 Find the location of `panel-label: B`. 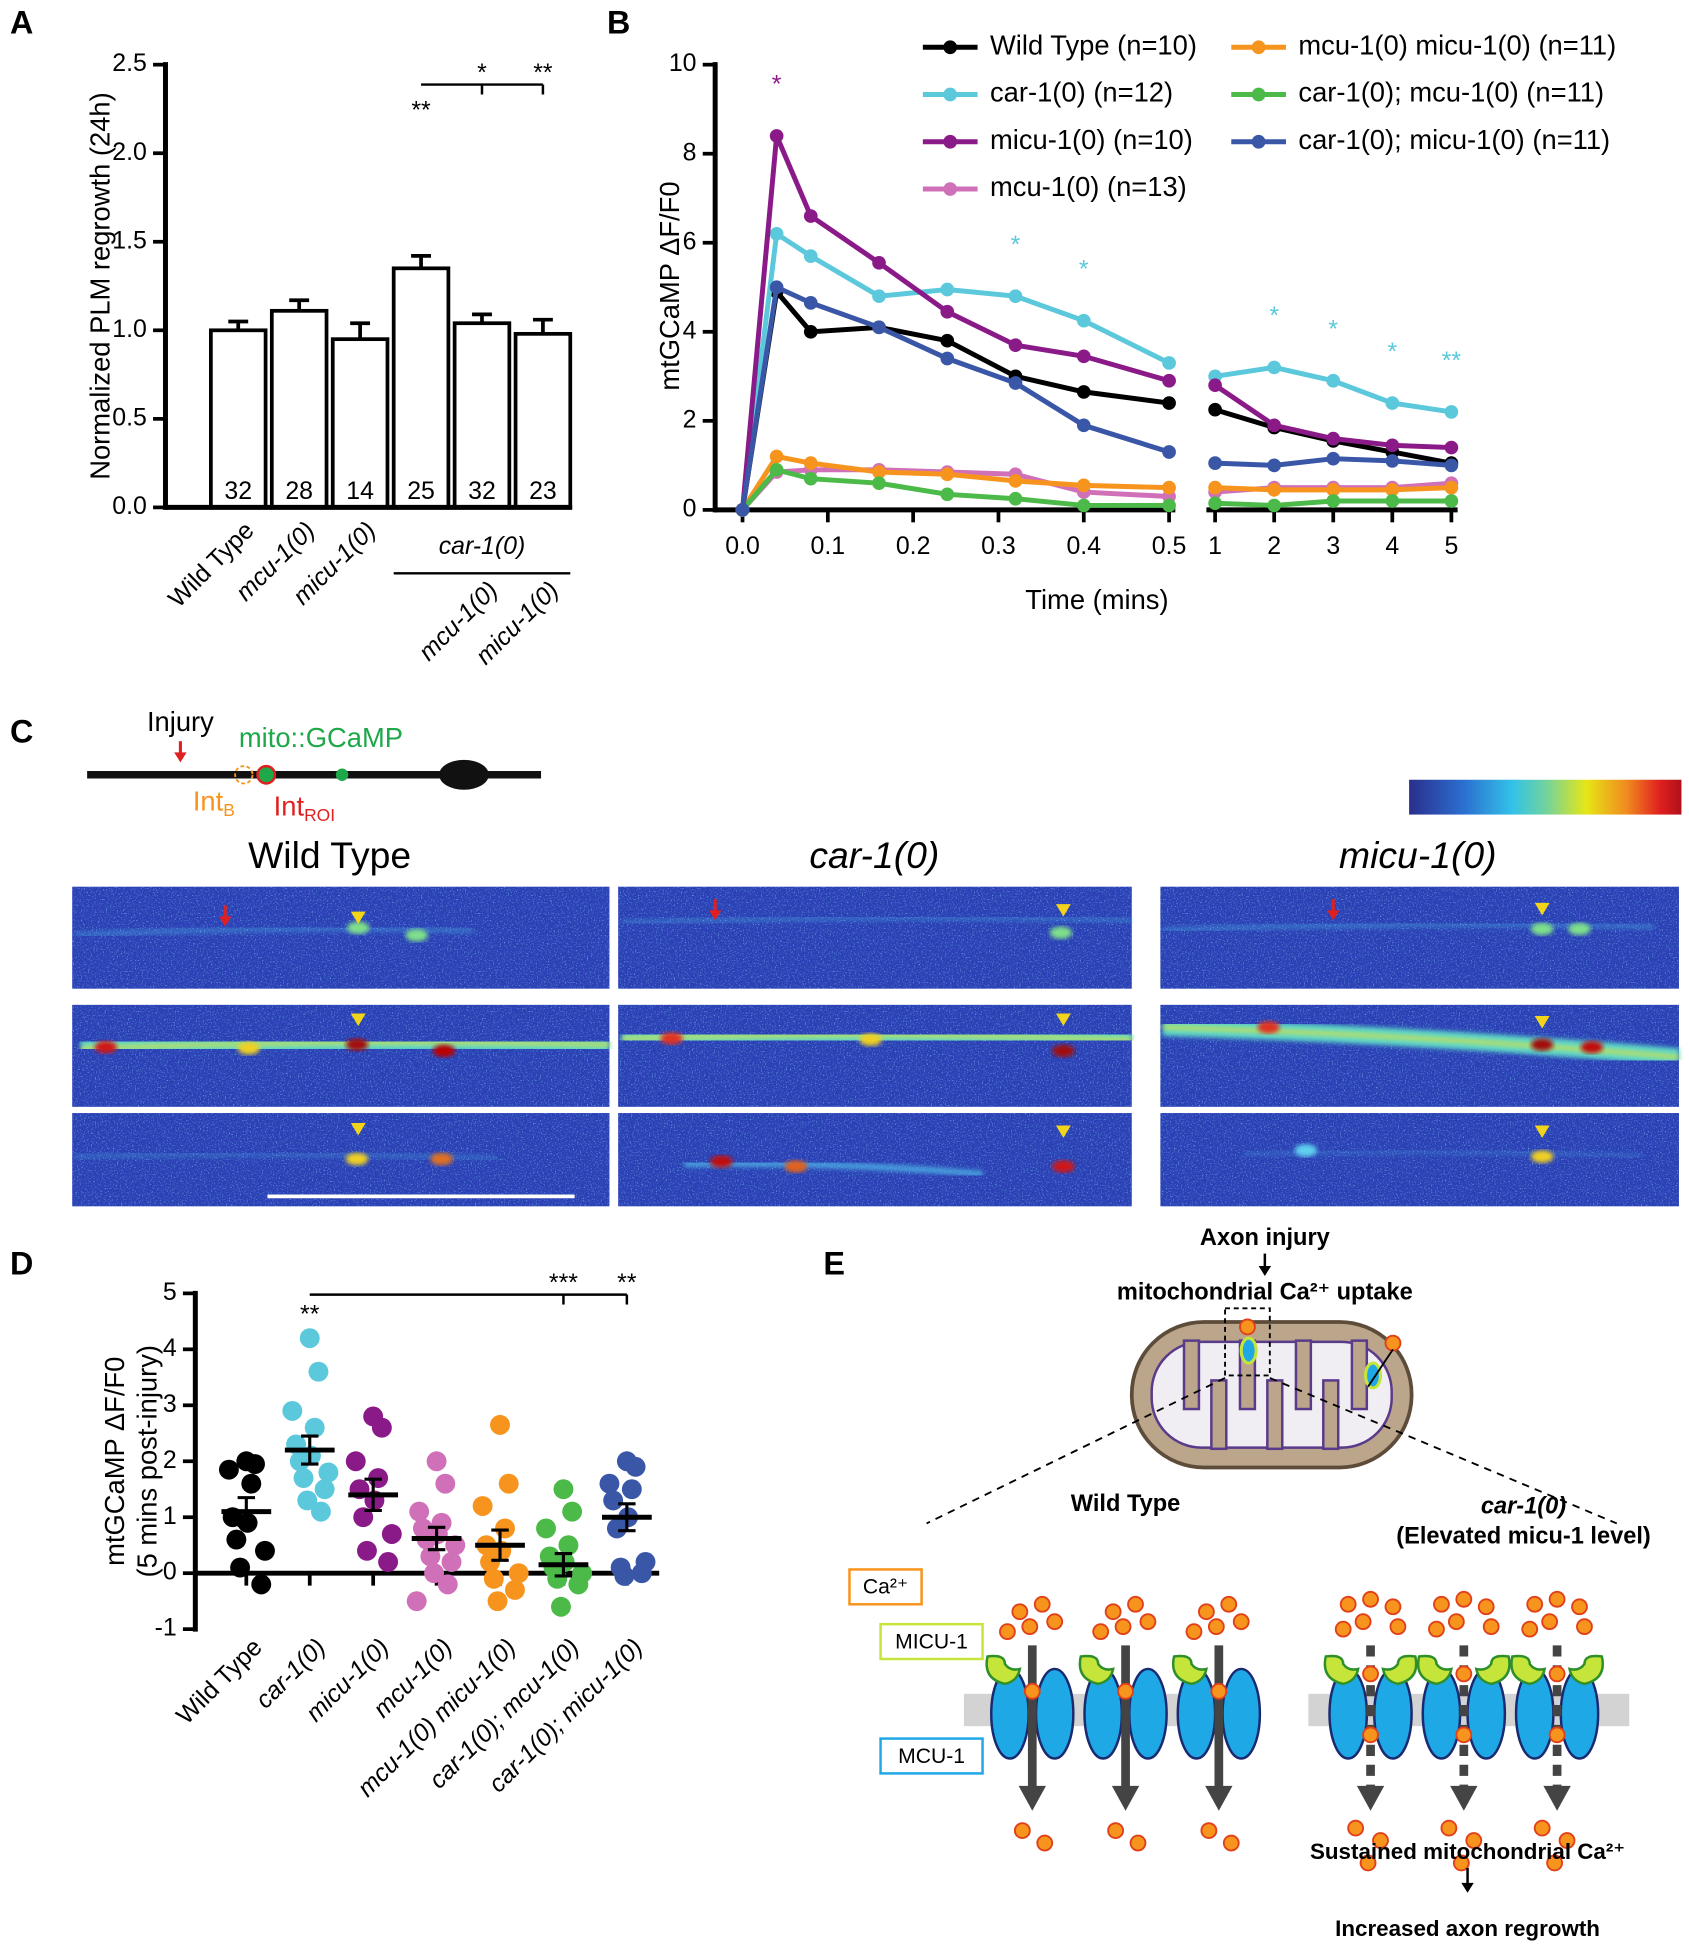

panel-label: B is located at coordinates (618, 22).